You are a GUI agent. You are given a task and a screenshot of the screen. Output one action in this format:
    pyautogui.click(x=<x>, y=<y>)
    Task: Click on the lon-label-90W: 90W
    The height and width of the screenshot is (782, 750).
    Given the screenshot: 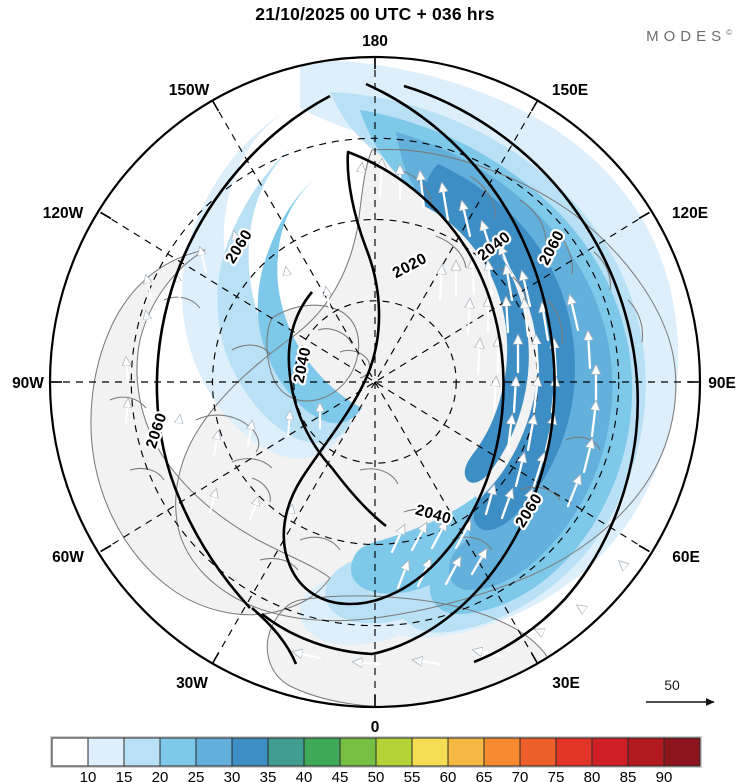 What is the action you would take?
    pyautogui.click(x=28, y=383)
    